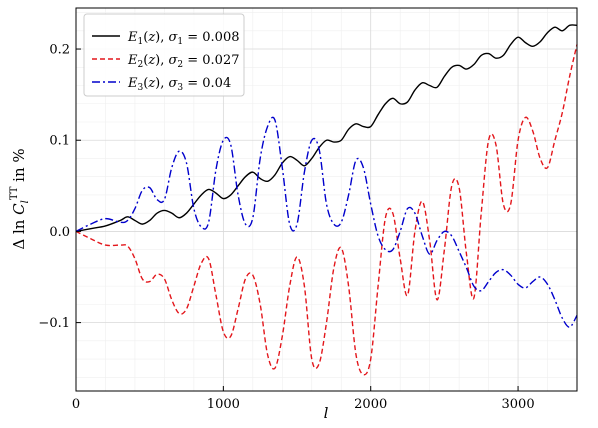 This screenshot has height=428, width=598. I want to click on y-tick-label: 0.1, so click(59, 141).